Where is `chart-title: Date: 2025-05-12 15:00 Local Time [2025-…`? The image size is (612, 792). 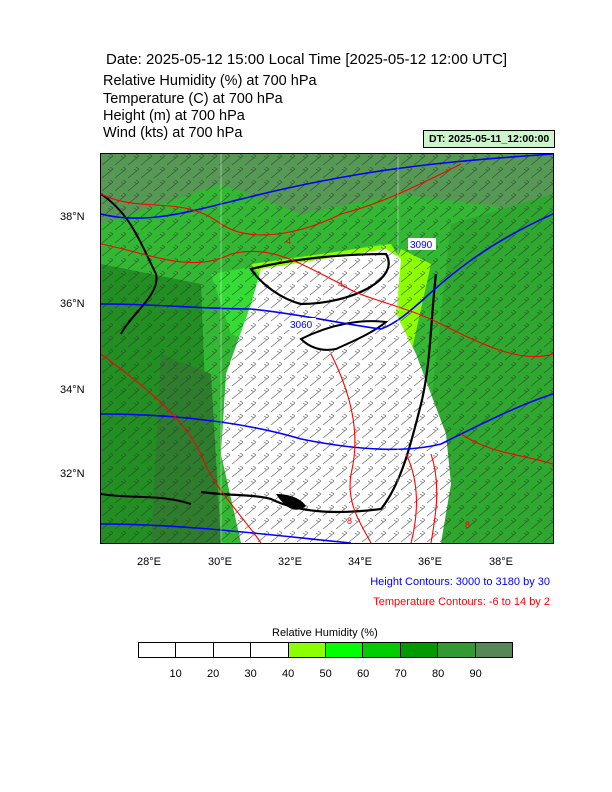
chart-title: Date: 2025-05-12 15:00 Local Time [2025-… is located at coordinates (307, 59).